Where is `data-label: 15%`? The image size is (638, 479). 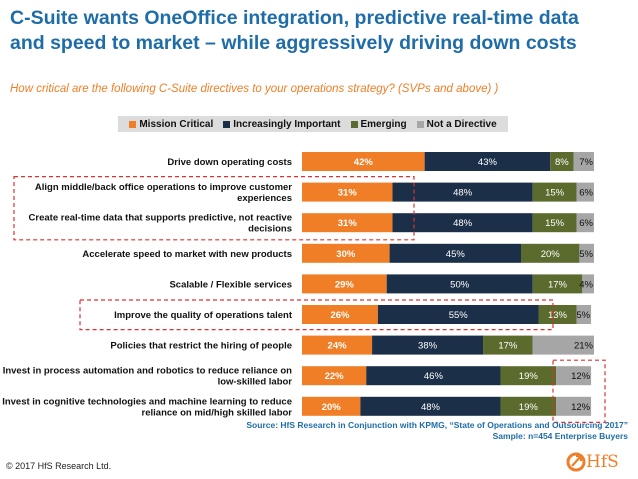
data-label: 15% is located at coordinates (555, 223).